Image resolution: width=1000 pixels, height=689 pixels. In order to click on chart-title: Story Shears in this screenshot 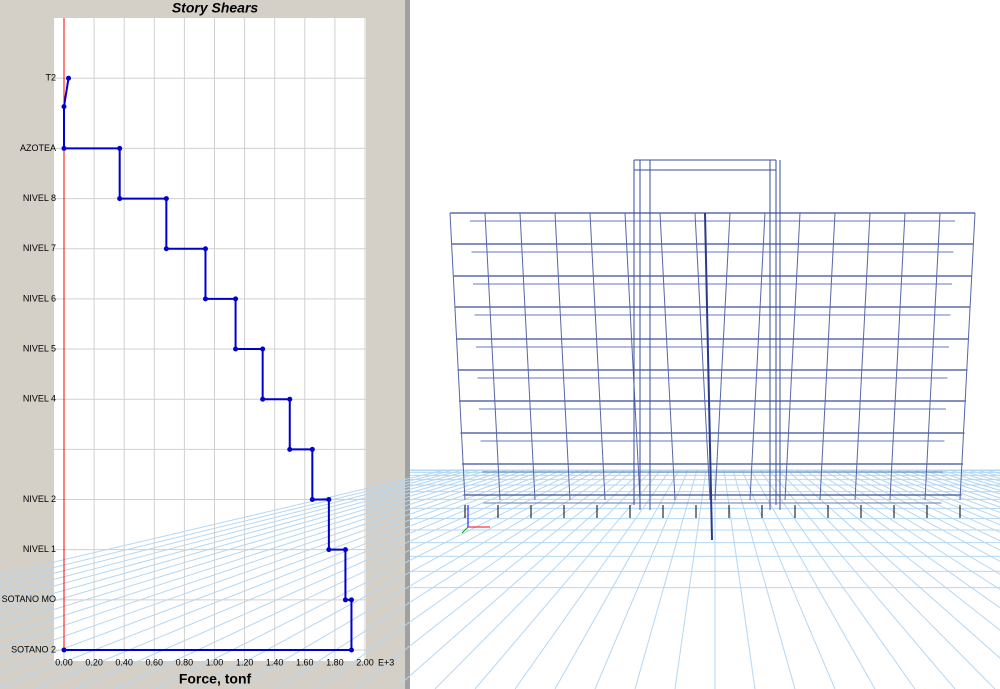, I will do `click(215, 8)`.